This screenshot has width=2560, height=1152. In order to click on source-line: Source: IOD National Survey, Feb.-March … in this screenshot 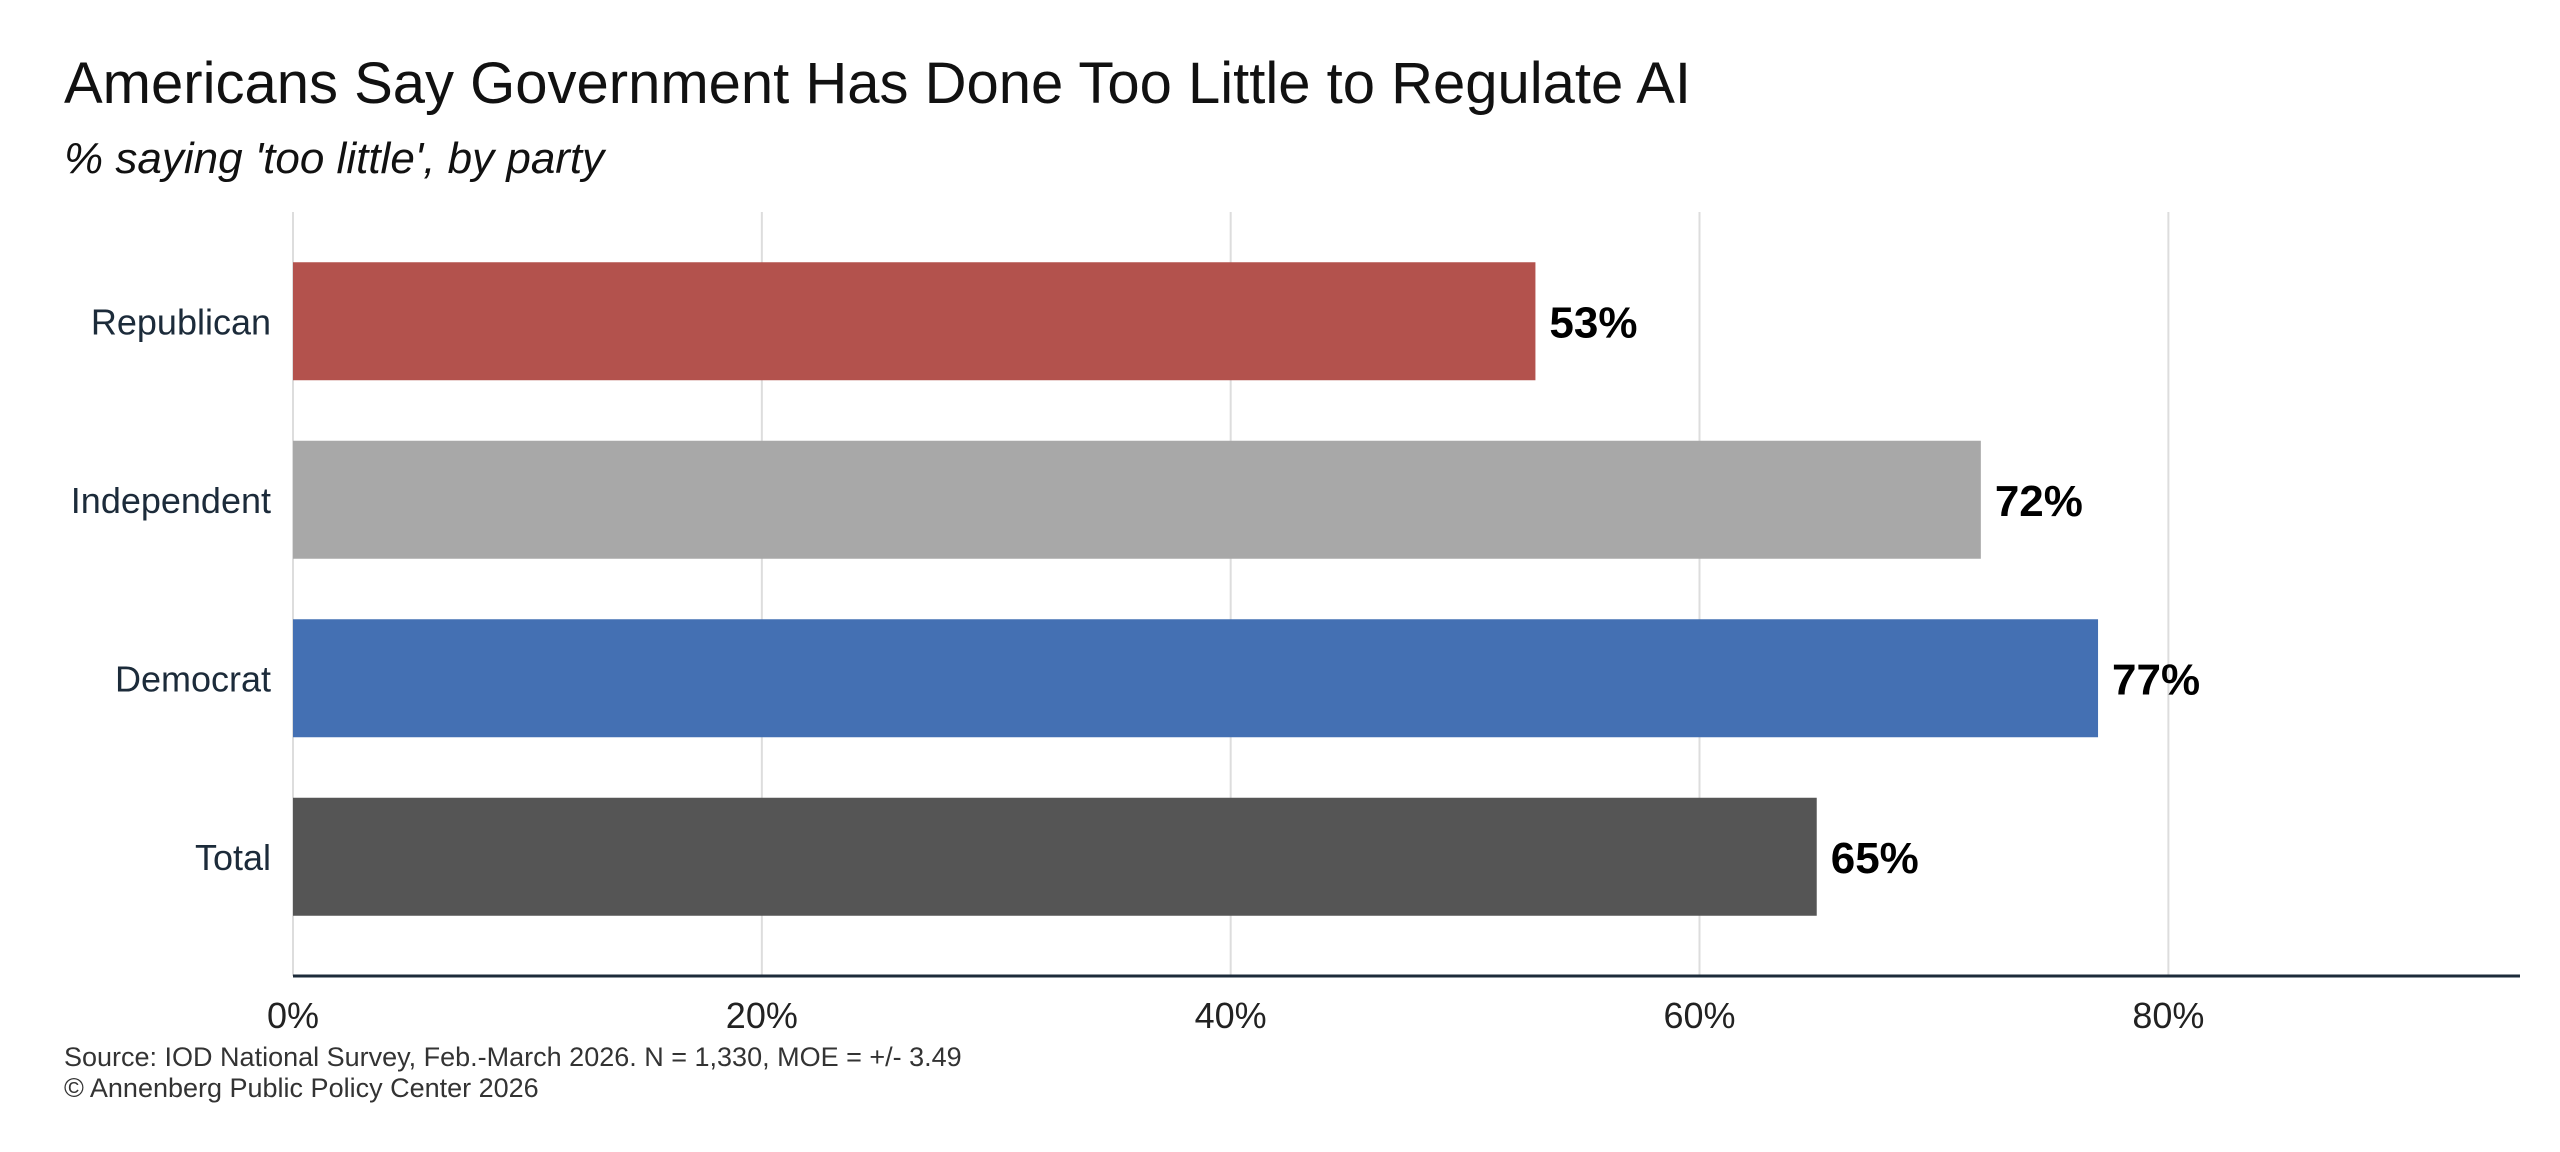, I will do `click(513, 1057)`.